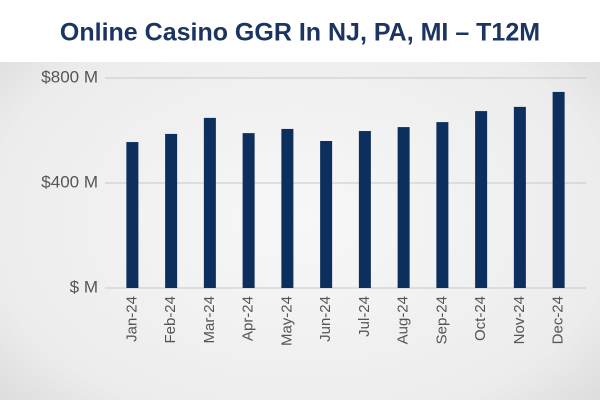 Image resolution: width=600 pixels, height=400 pixels. I want to click on x-tick-label: Oct-24, so click(480, 318).